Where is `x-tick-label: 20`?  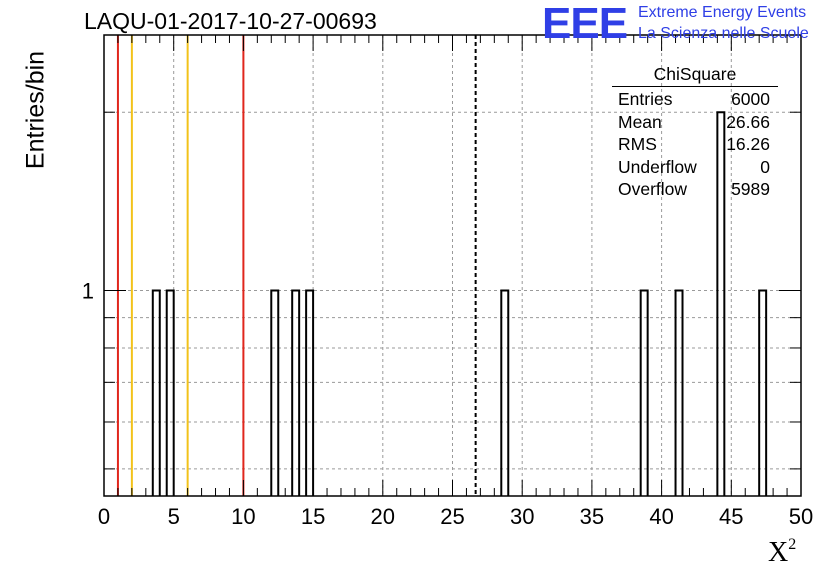 x-tick-label: 20 is located at coordinates (383, 516).